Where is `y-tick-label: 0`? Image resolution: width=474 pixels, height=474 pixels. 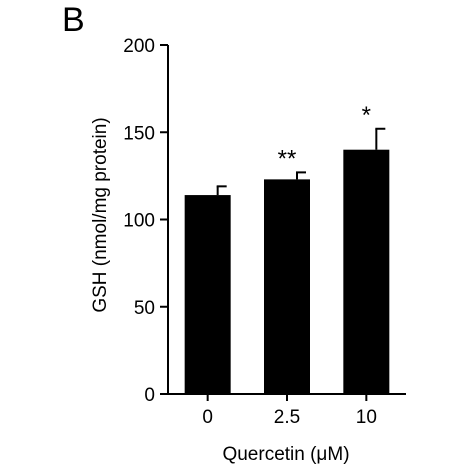
y-tick-label: 0 is located at coordinates (149, 395).